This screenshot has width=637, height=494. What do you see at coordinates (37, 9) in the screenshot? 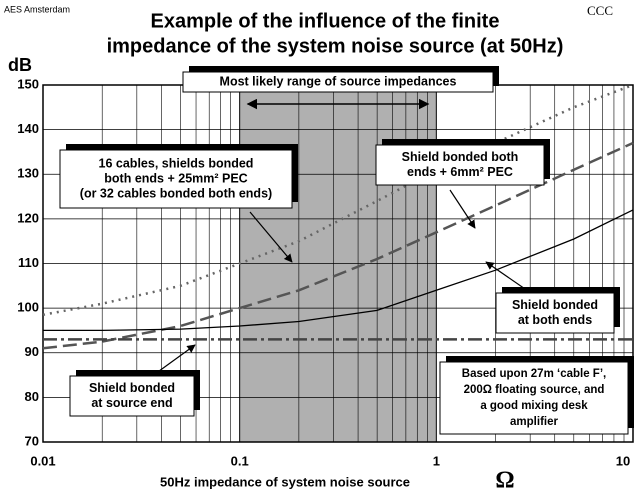
I see `header-left: AES Amsterdam` at bounding box center [37, 9].